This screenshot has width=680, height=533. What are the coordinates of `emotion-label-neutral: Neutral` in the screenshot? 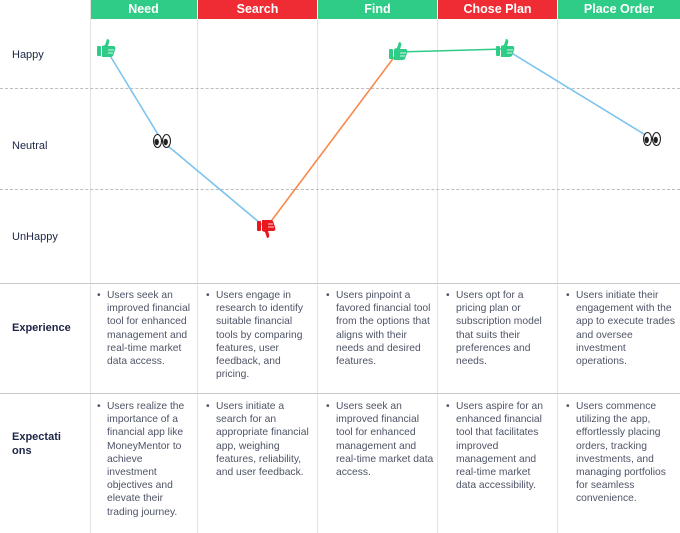 It's located at (30, 146).